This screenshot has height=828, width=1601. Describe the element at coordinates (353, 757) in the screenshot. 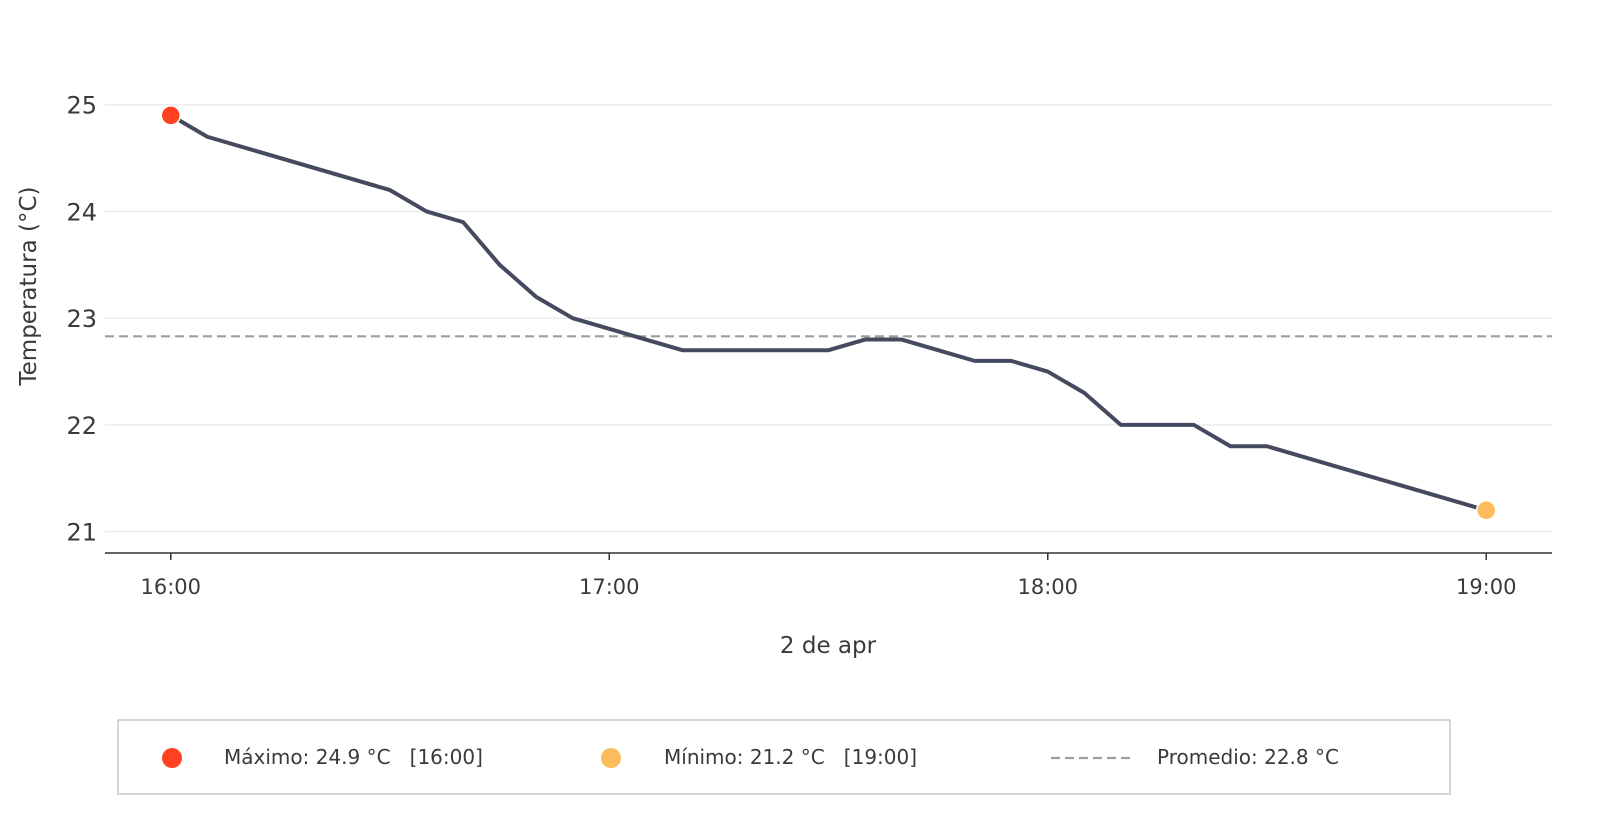

I see `legend-max-label: Máximo: 24.9 °C [16:00]` at that location.